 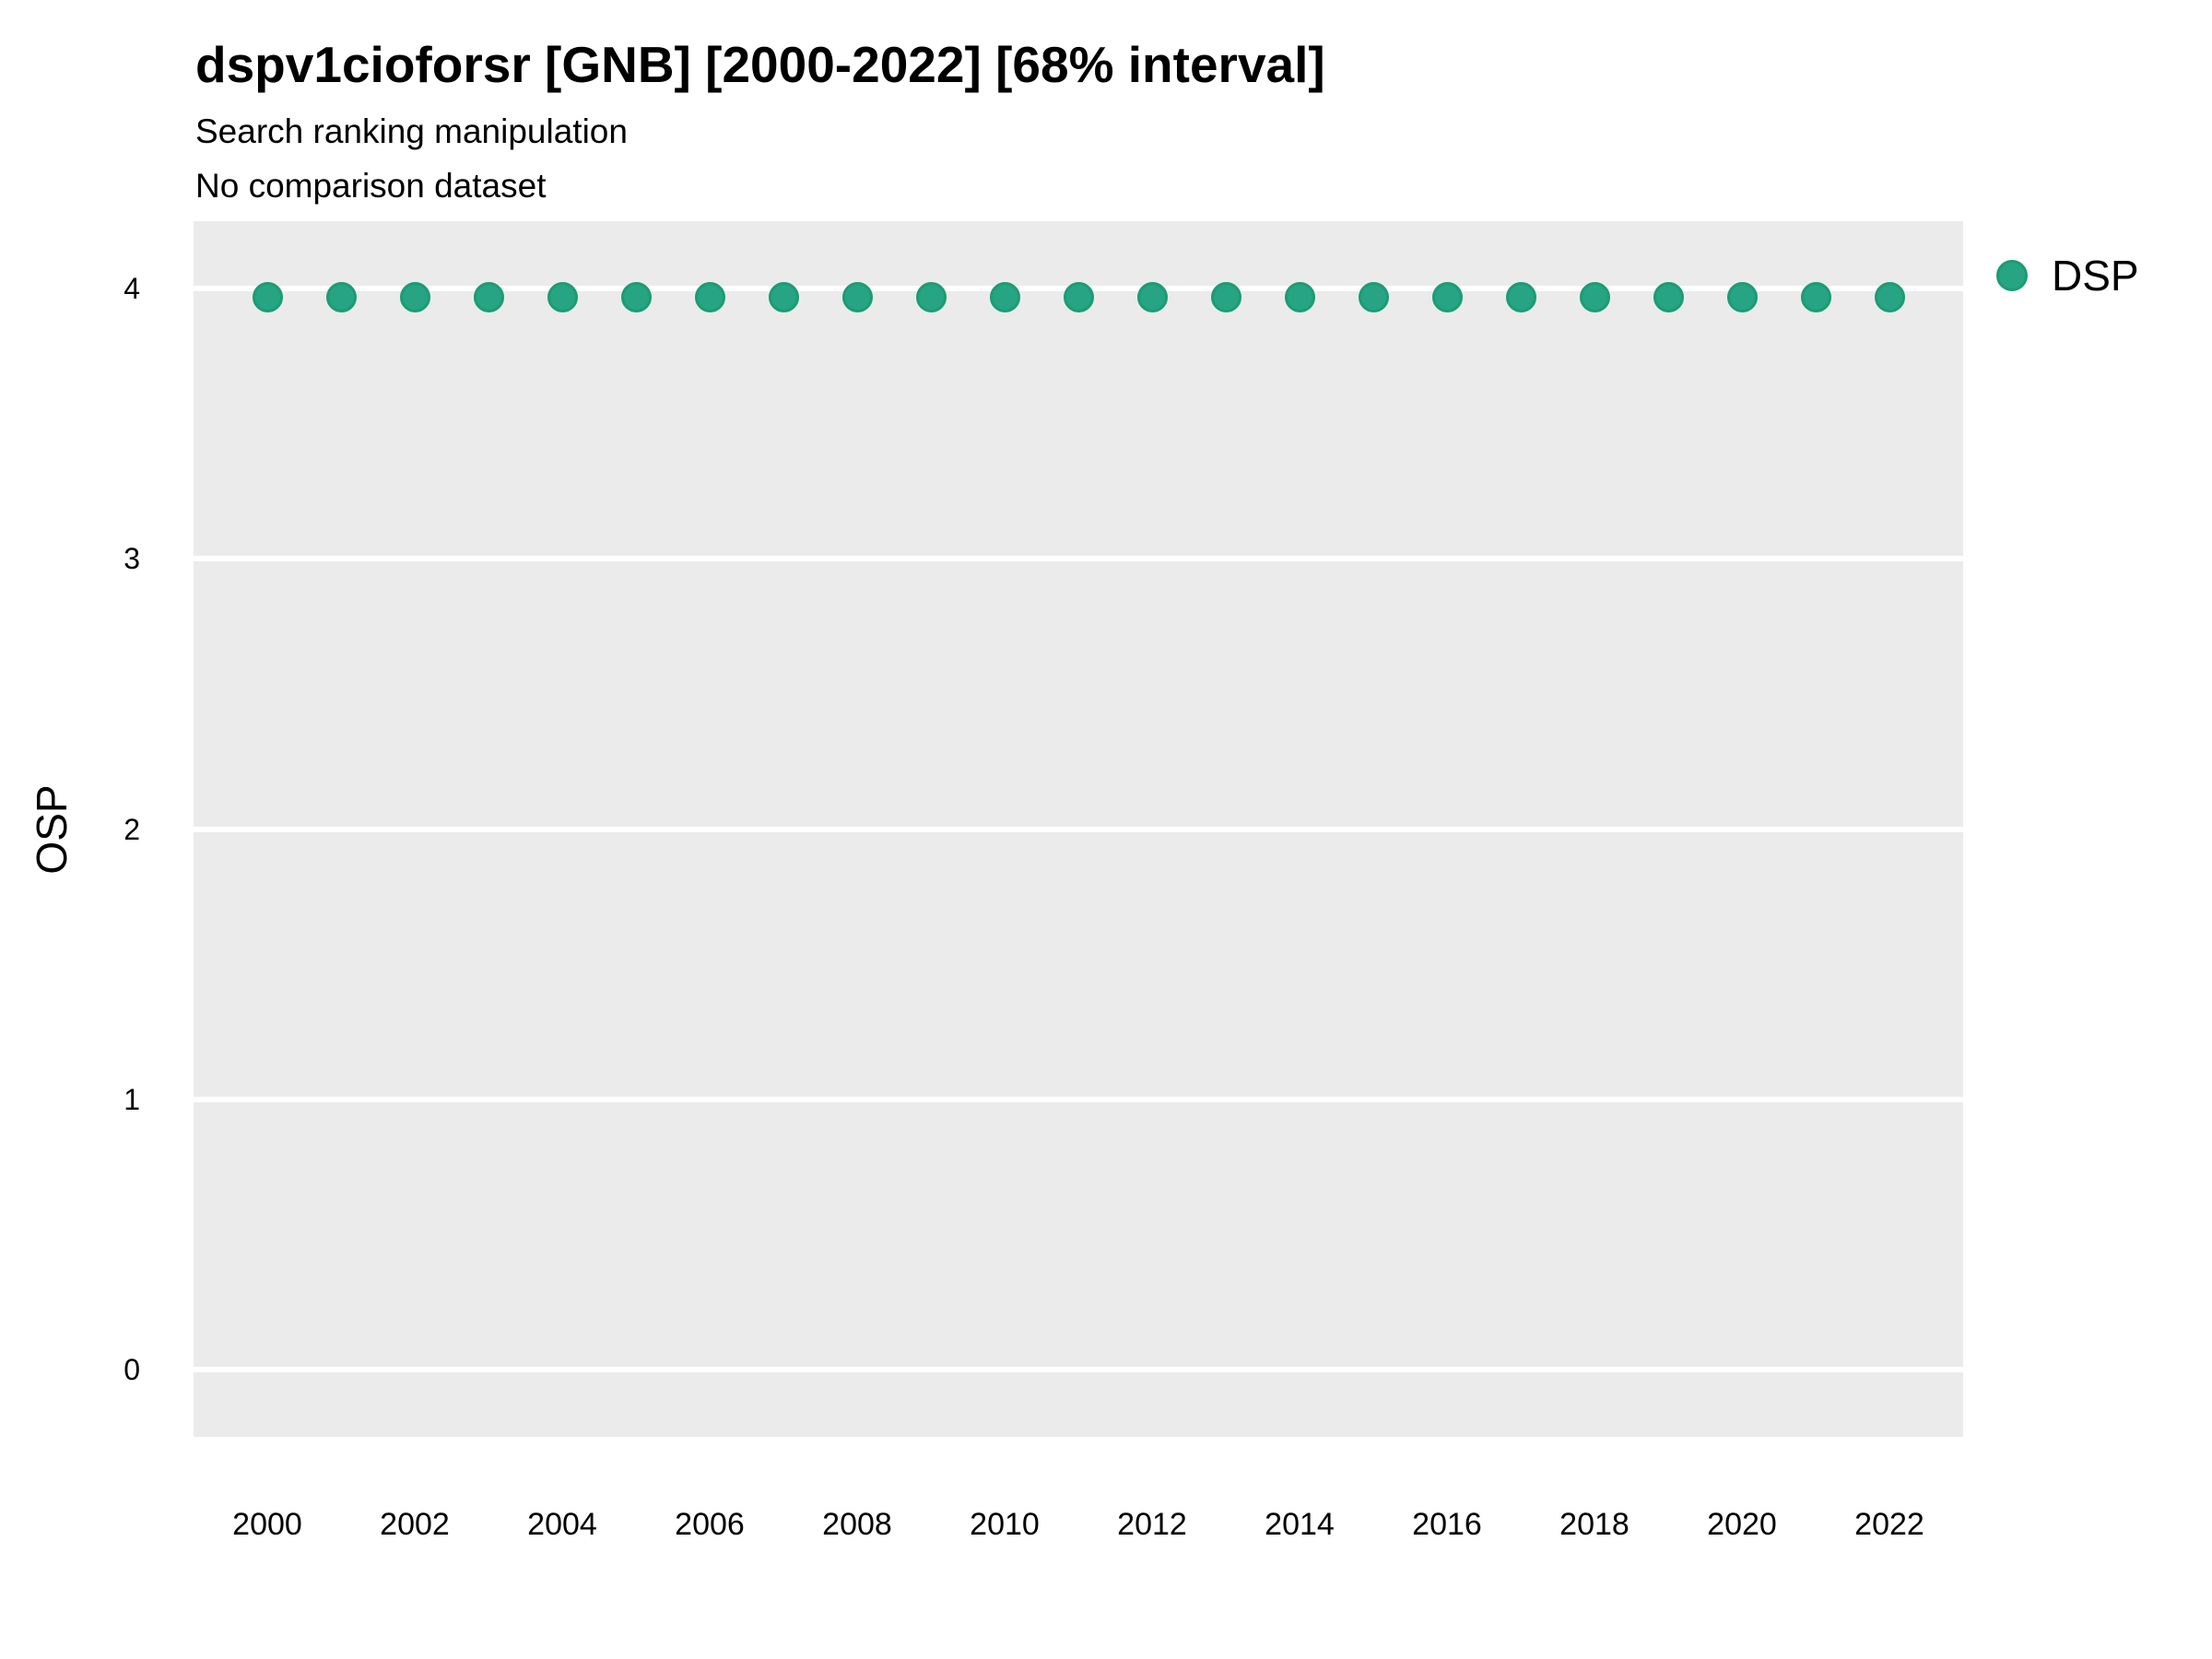 I want to click on x-tick-label-2004: 2004, so click(x=562, y=1524).